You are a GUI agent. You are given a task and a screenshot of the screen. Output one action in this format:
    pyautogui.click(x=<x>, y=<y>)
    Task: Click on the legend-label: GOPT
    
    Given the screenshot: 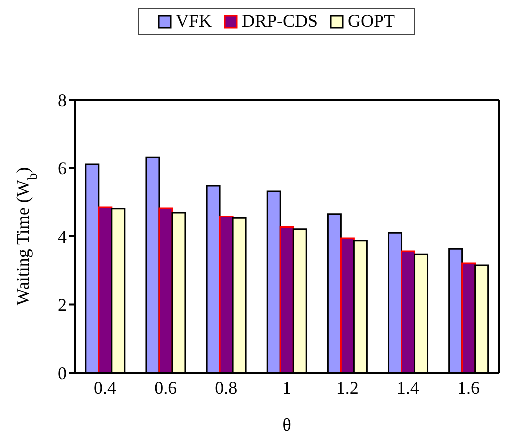 What is the action you would take?
    pyautogui.click(x=371, y=21)
    